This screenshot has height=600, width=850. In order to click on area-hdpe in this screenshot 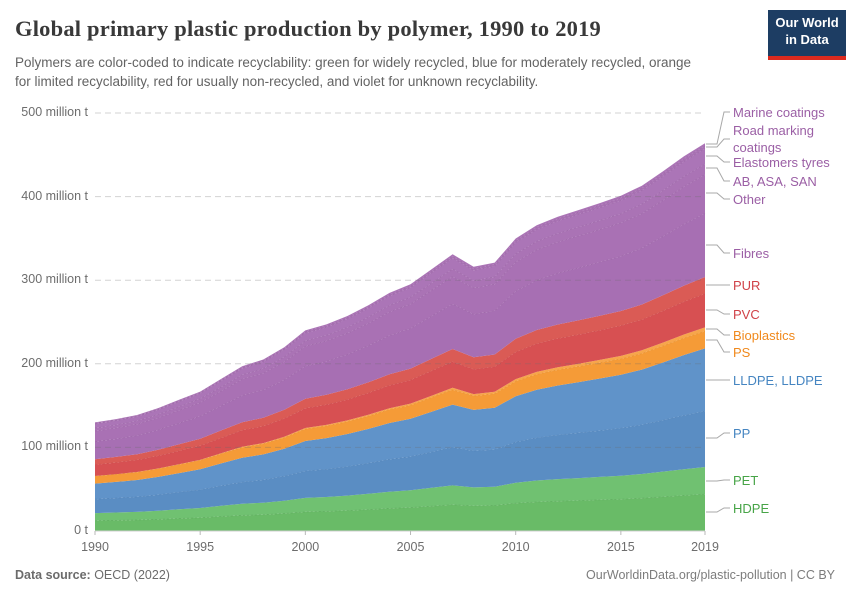, I will do `click(400, 512)`.